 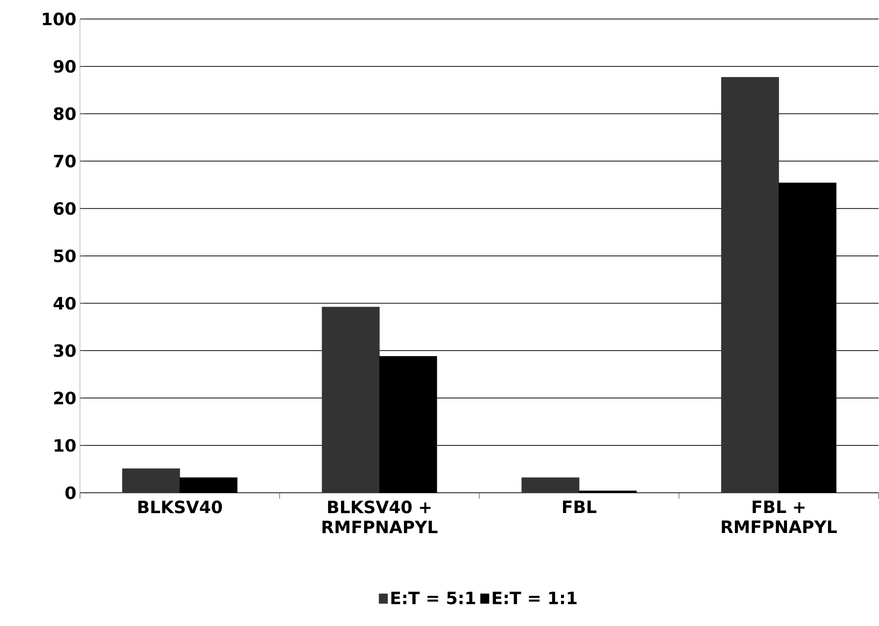 What do you see at coordinates (534, 598) in the screenshot?
I see `legend-label: E:T = 1:1` at bounding box center [534, 598].